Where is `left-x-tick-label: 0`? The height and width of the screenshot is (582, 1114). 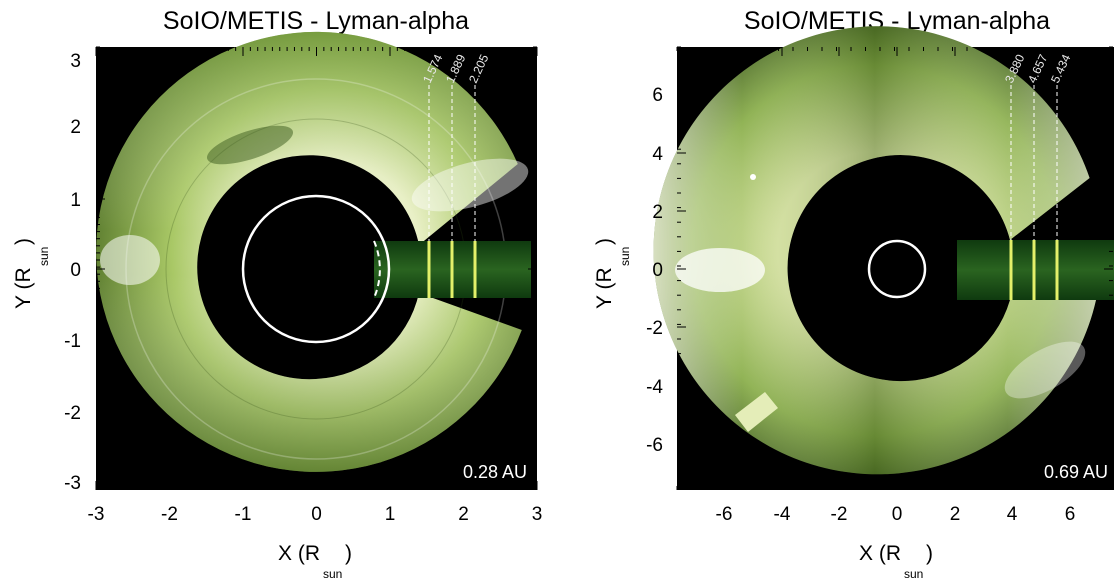
left-x-tick-label: 0 is located at coordinates (316, 514).